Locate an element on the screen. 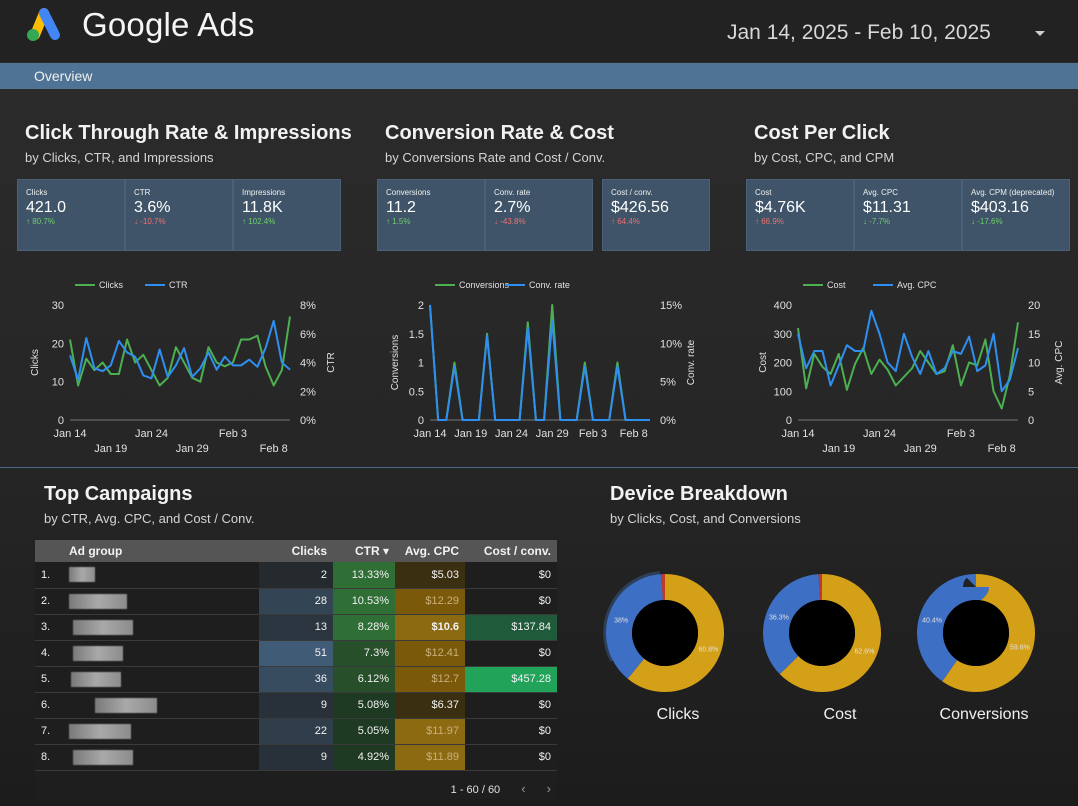 This screenshot has width=1078, height=806. cell-clicks: 51 is located at coordinates (296, 653).